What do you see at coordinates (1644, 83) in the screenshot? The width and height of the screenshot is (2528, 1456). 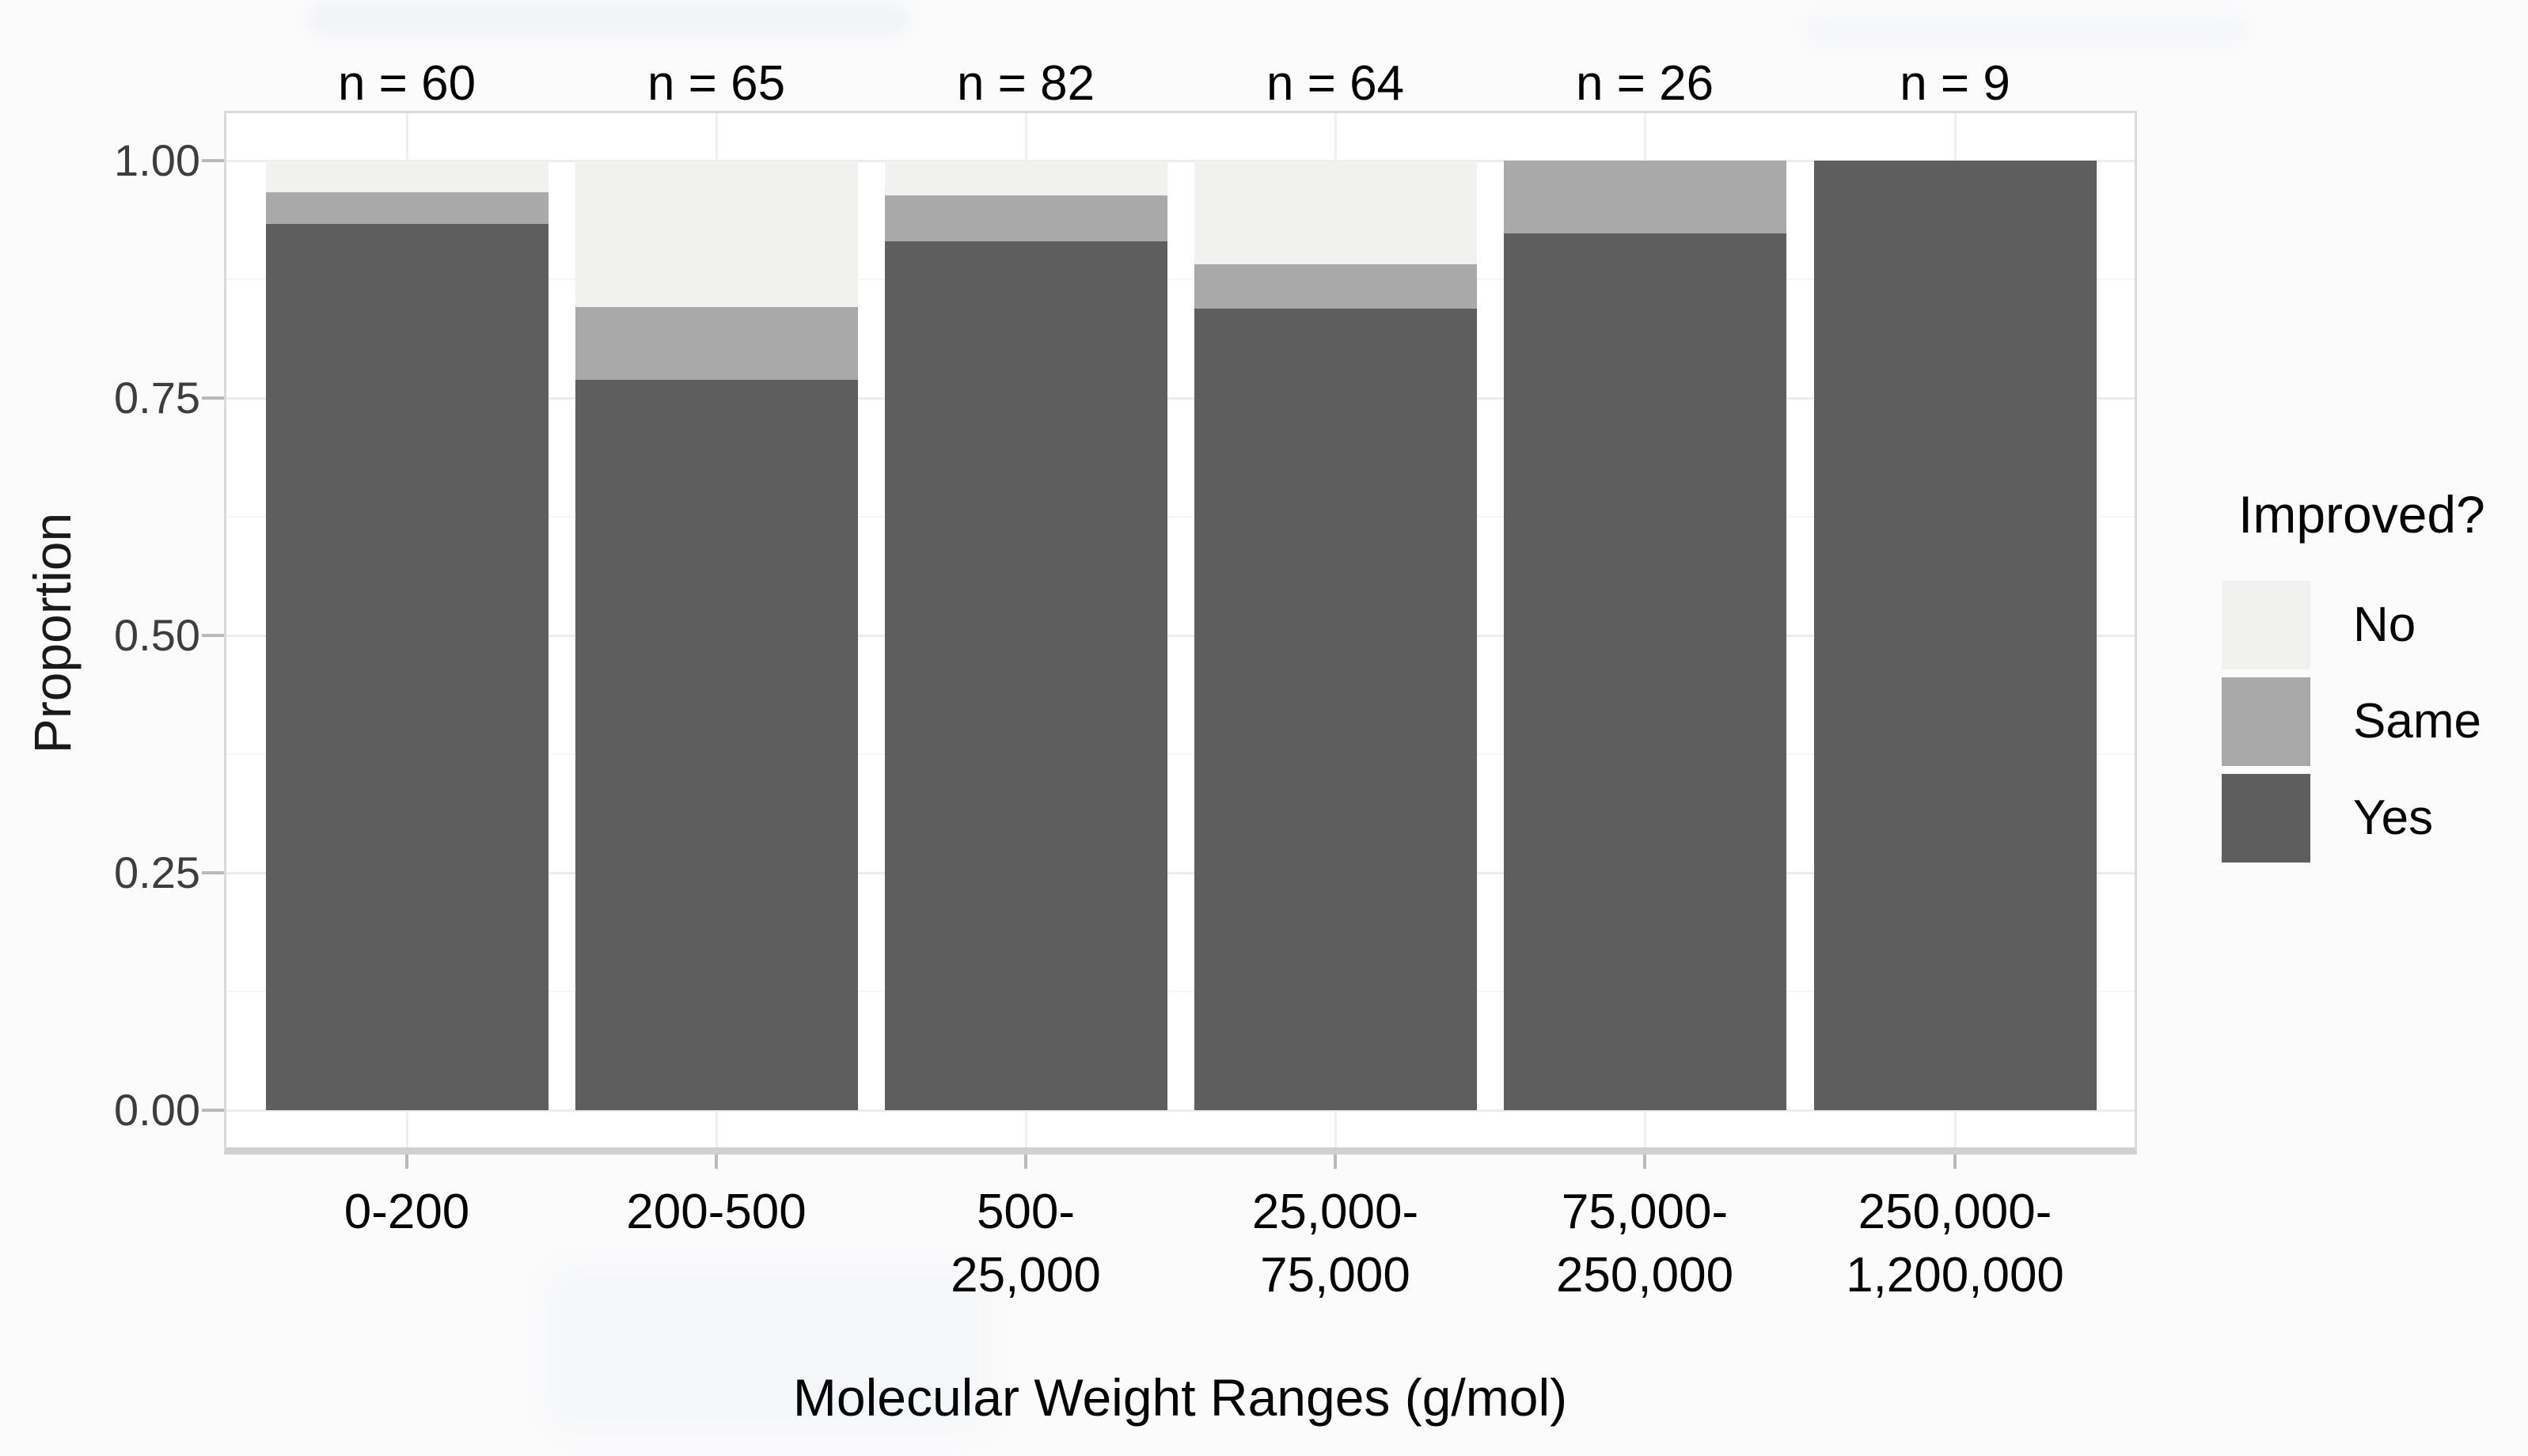 I see `bar-count-label: n = 26` at bounding box center [1644, 83].